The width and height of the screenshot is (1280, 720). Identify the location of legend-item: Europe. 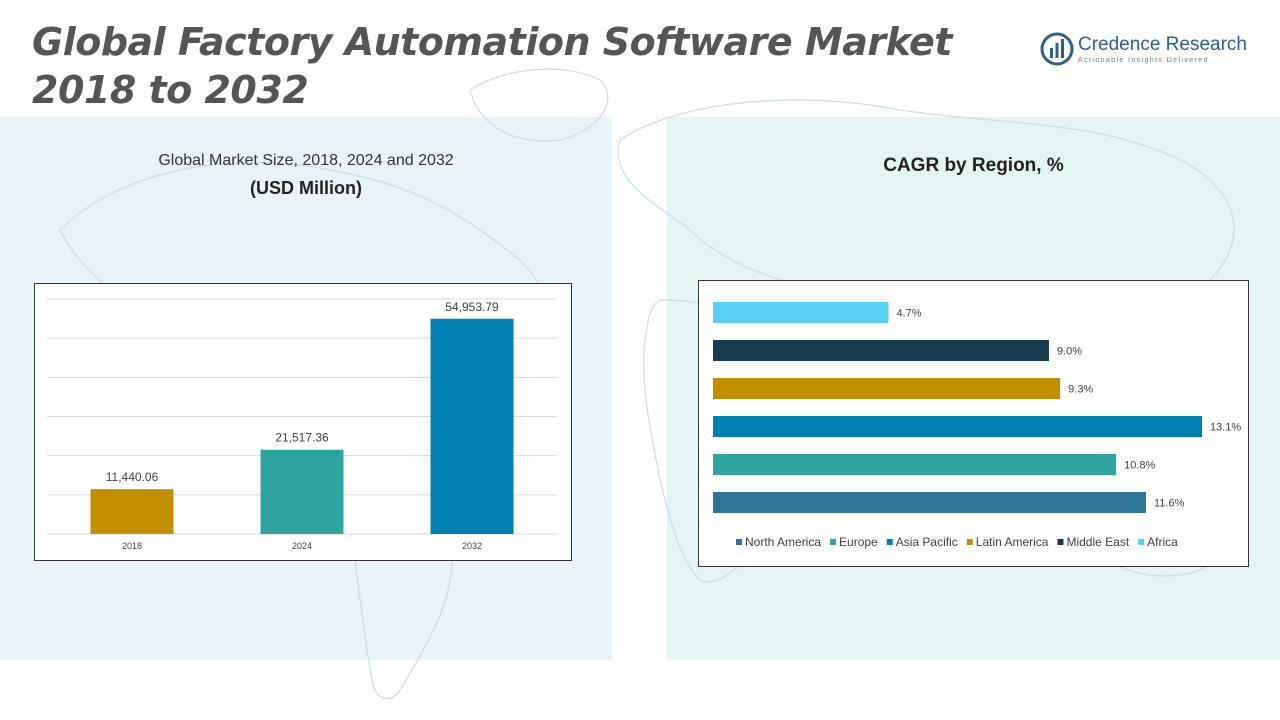
(858, 542).